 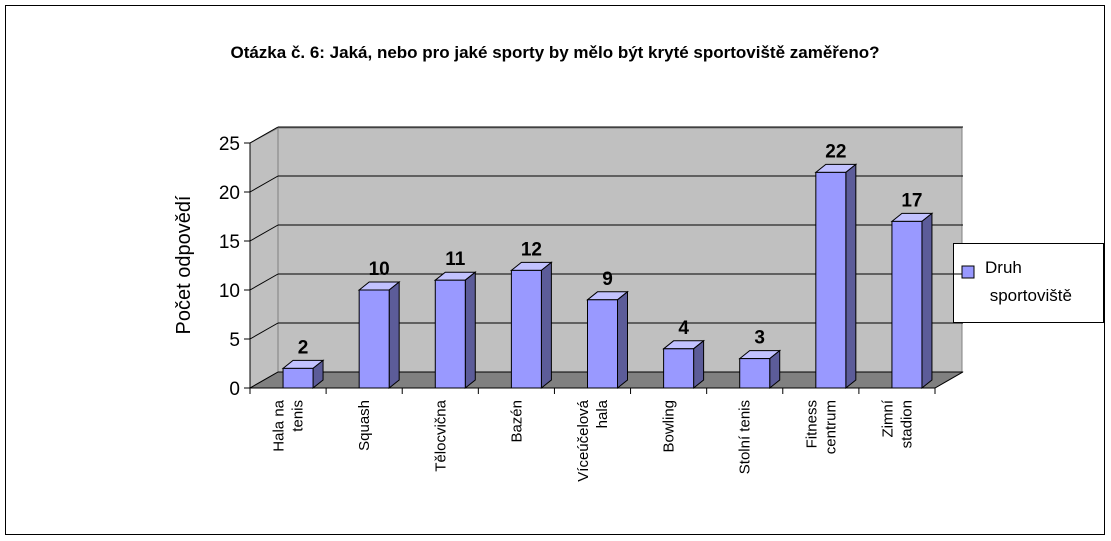 I want to click on x-axis-depth, so click(x=949, y=380).